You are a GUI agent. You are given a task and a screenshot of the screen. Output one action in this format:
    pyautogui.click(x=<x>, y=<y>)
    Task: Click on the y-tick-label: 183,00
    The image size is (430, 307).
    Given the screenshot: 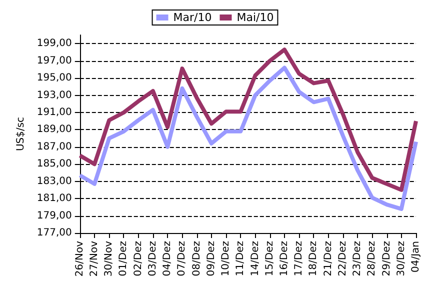 What is the action you would take?
    pyautogui.click(x=54, y=181)
    